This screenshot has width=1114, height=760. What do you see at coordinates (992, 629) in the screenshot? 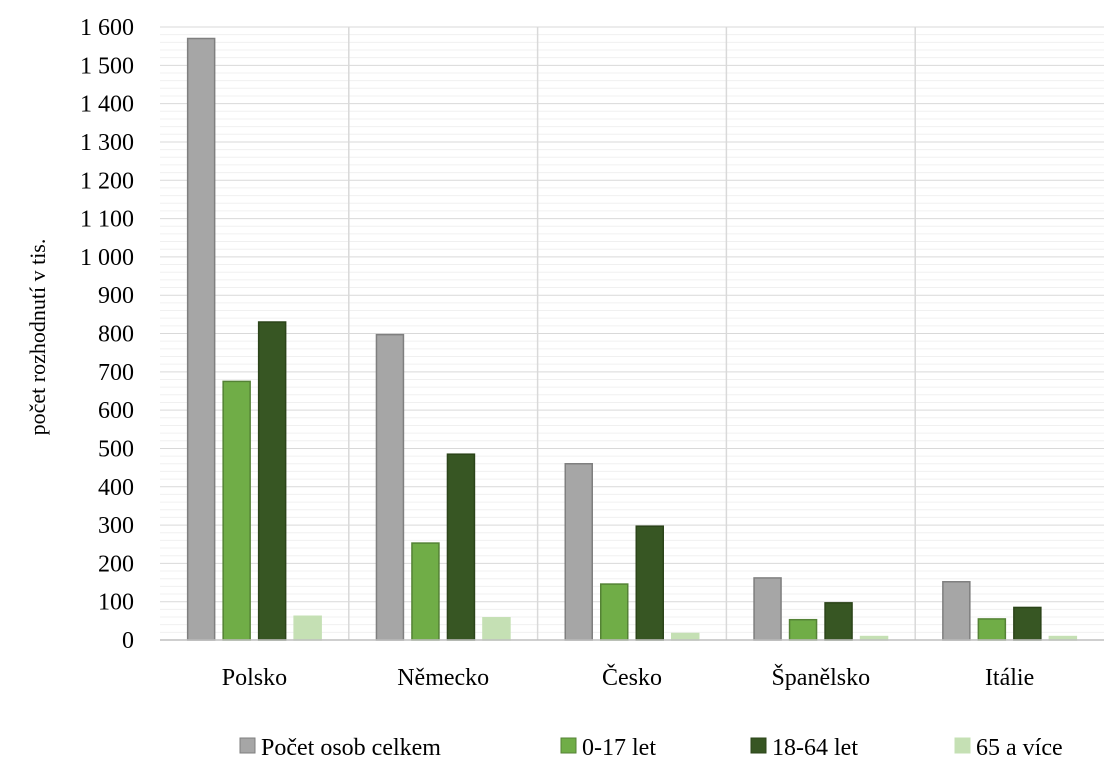
I see `bar-Itálie-0-17 let` at bounding box center [992, 629].